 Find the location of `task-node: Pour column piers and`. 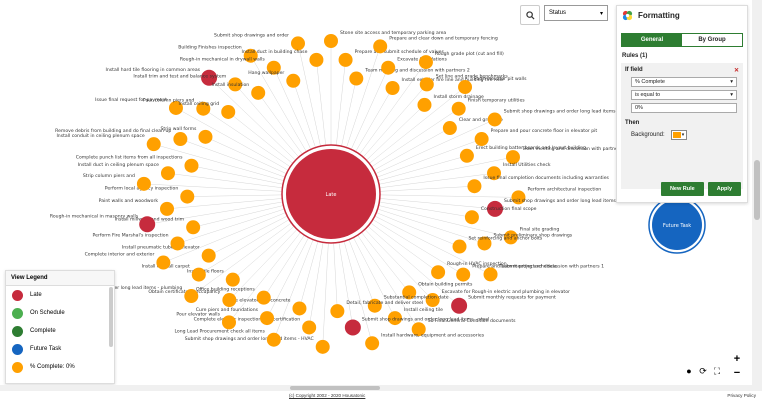

task-node: Pour column piers and is located at coordinates (177, 107).